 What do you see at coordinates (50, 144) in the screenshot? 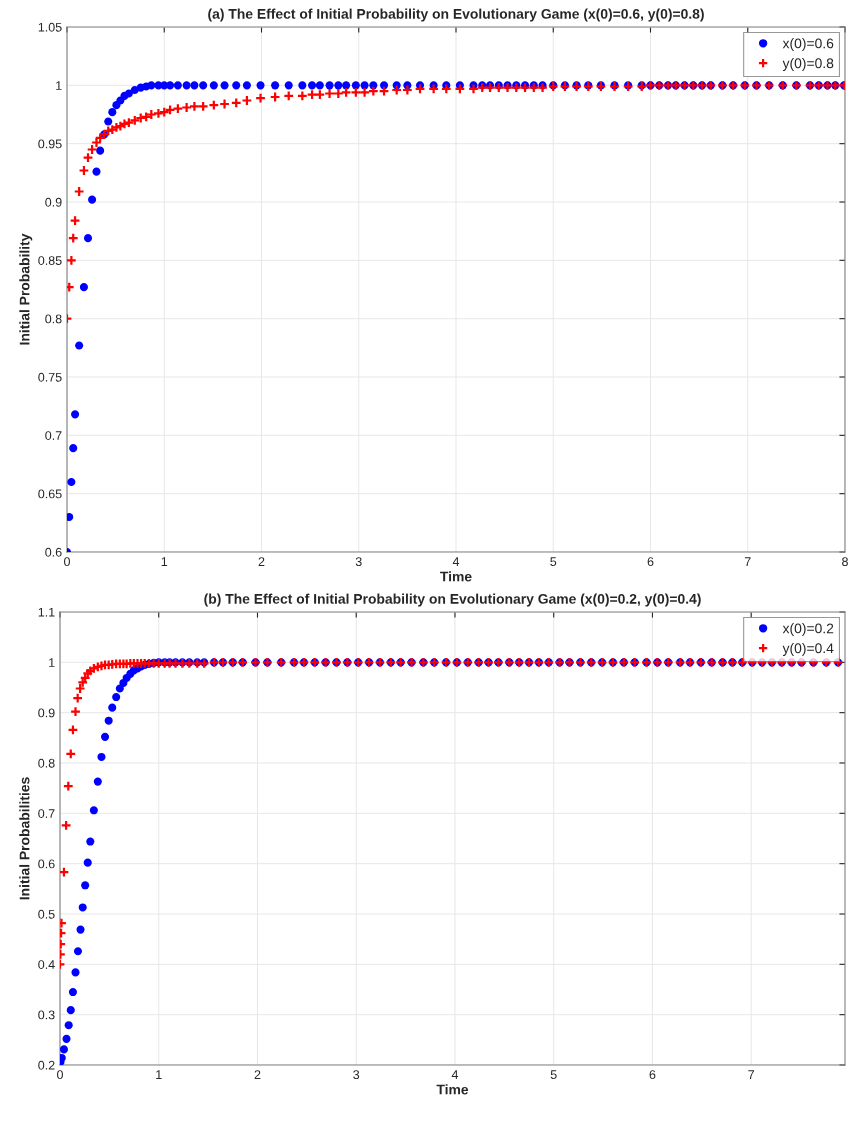
I see `y-tick-label: 0.95` at bounding box center [50, 144].